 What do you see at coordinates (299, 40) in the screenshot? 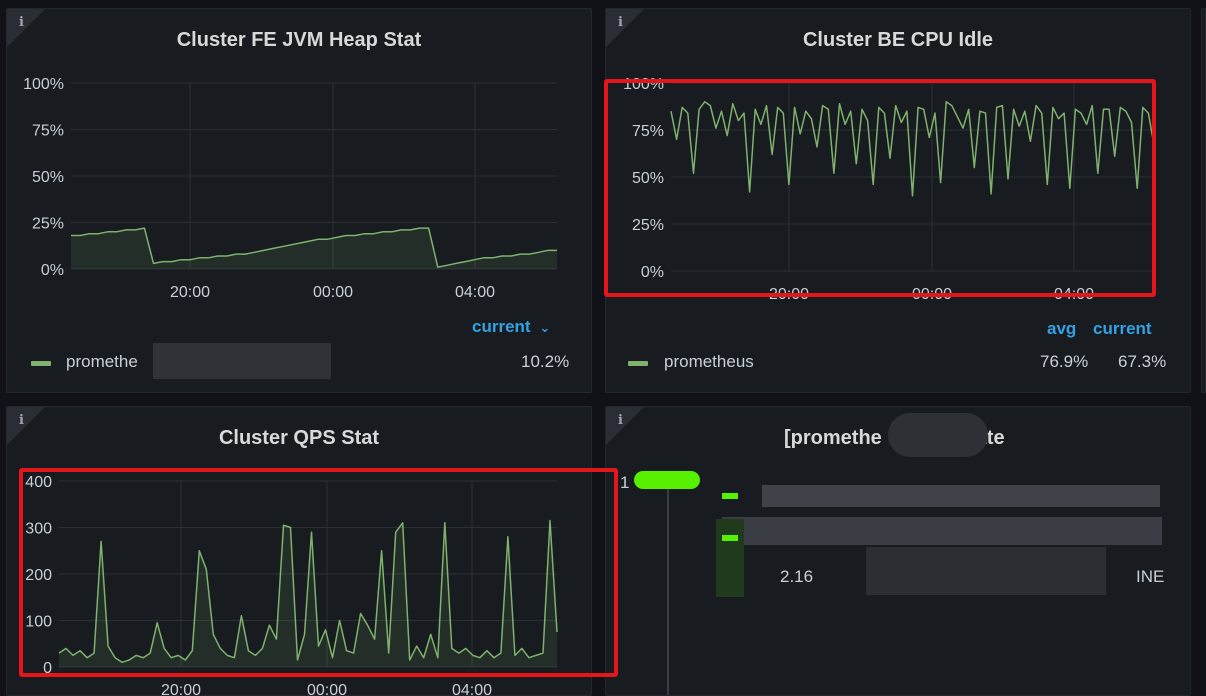
I see `panel-title: Cluster FE JVM Heap Stat` at bounding box center [299, 40].